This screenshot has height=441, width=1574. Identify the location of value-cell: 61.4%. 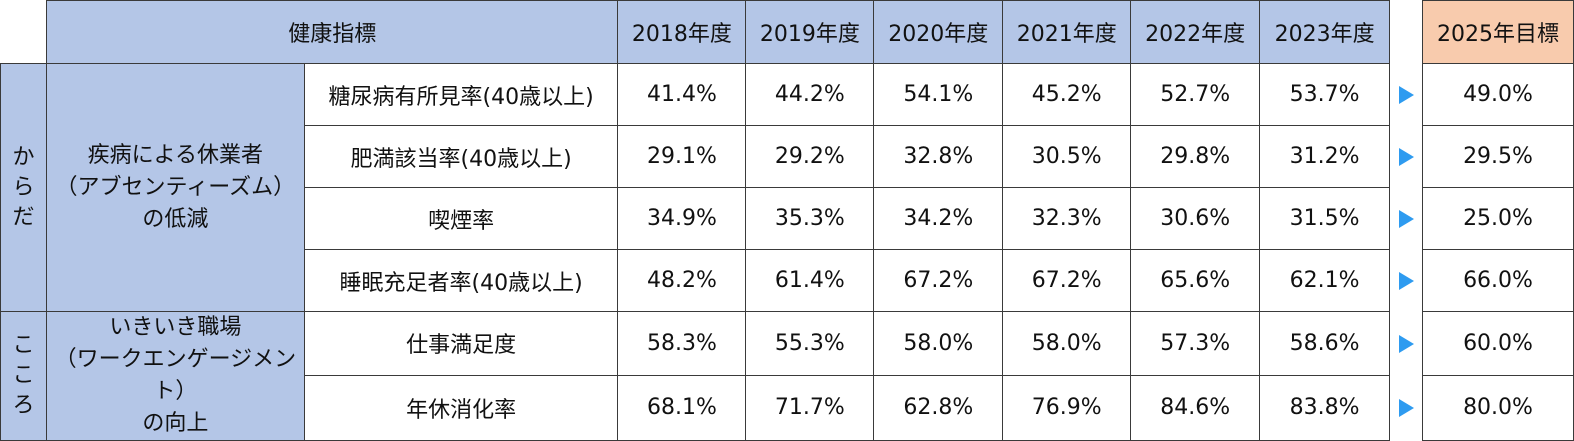
(810, 280).